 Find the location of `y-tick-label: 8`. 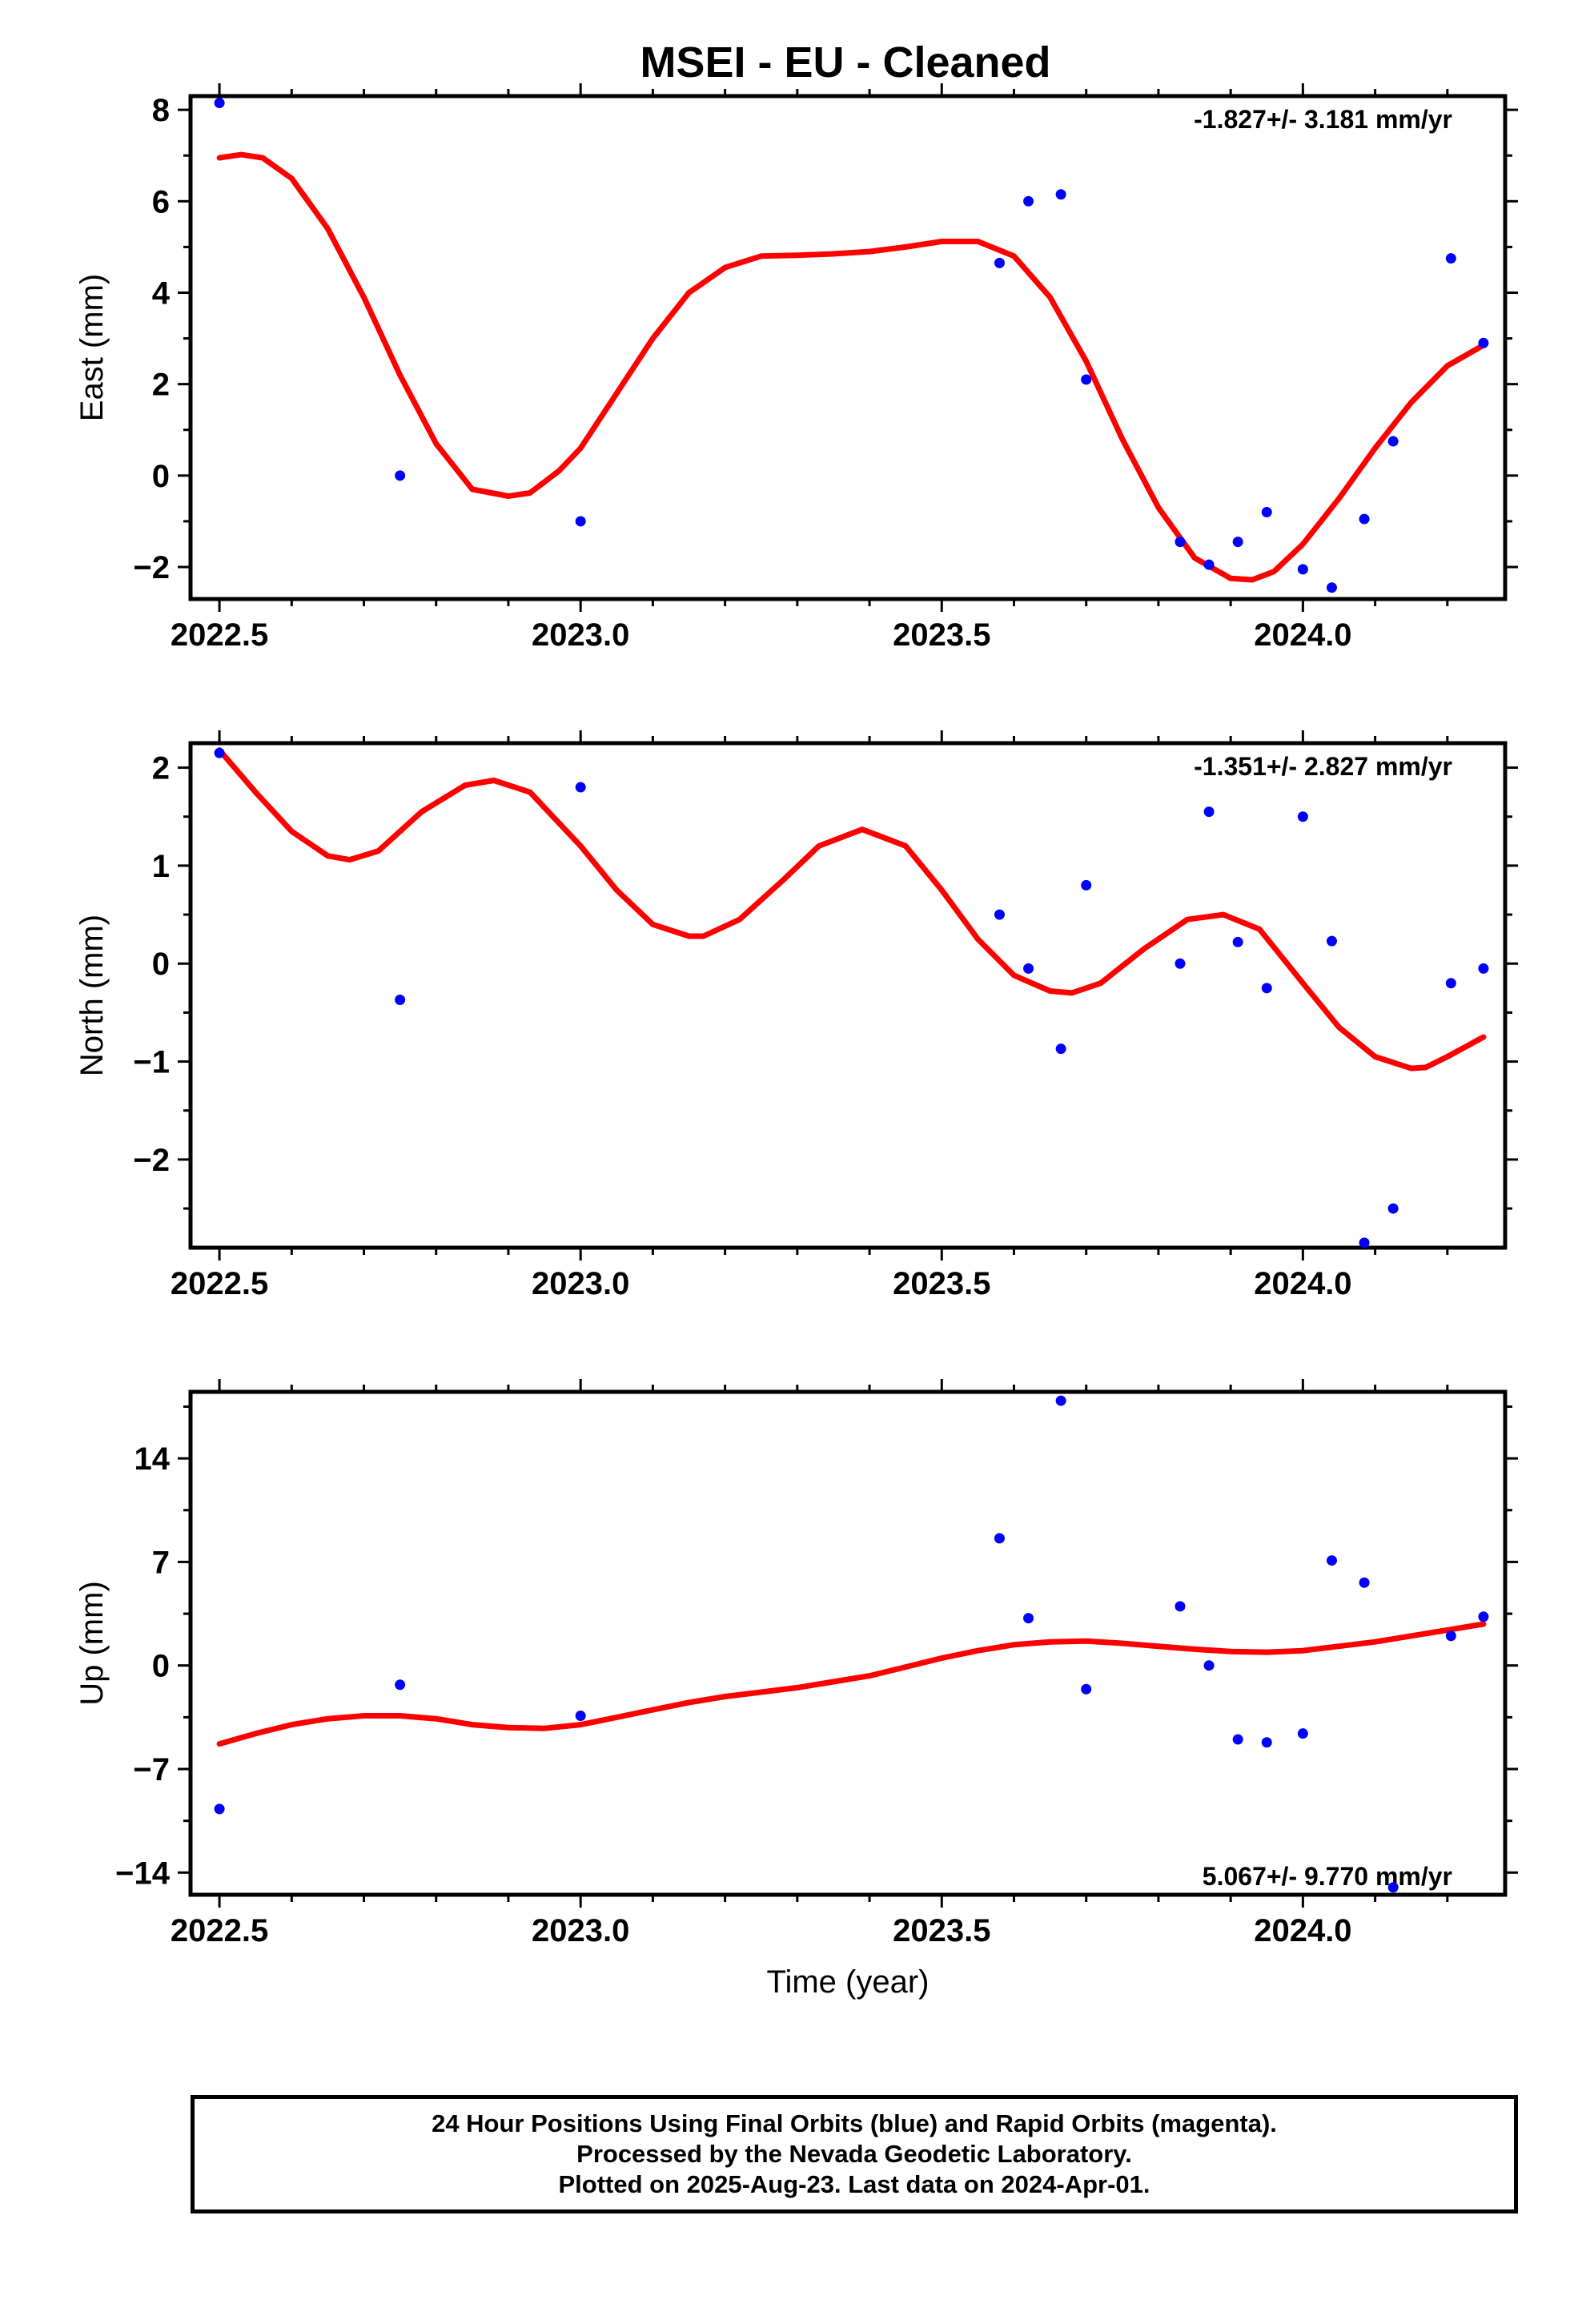

y-tick-label: 8 is located at coordinates (161, 111).